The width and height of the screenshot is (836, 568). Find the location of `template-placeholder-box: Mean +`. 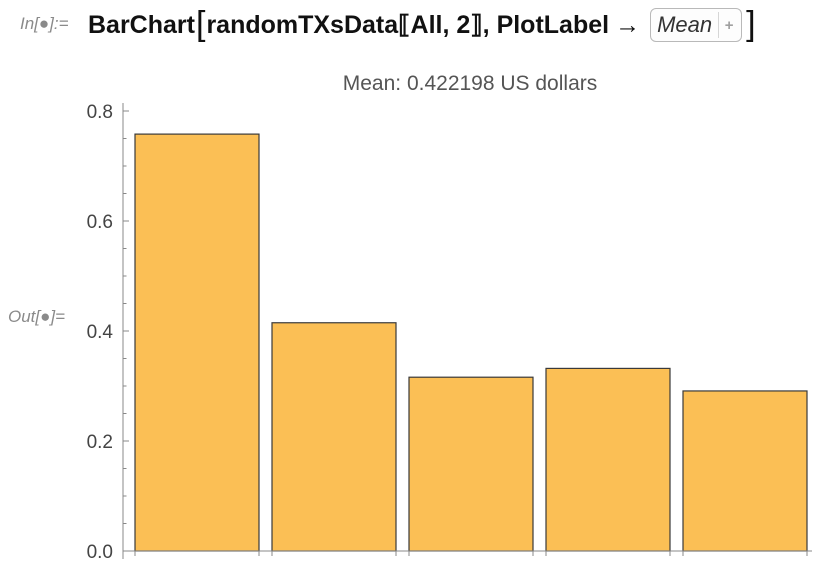

template-placeholder-box: Mean + is located at coordinates (696, 25).